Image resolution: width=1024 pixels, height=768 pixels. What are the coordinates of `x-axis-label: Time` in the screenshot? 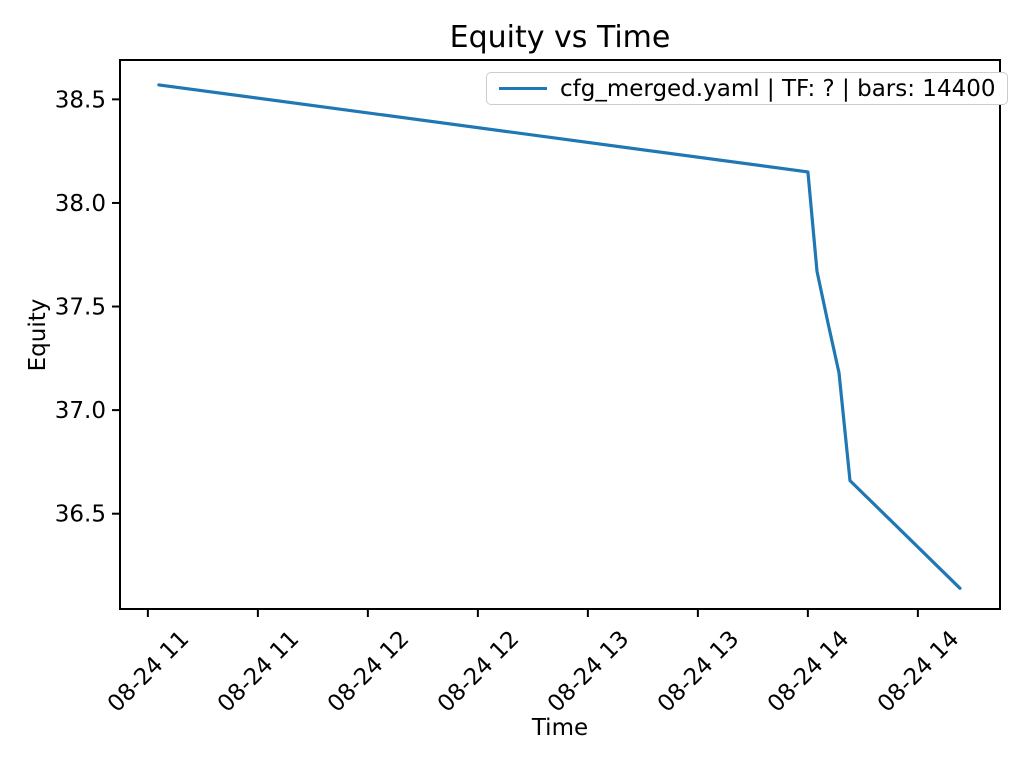 It's located at (559, 728).